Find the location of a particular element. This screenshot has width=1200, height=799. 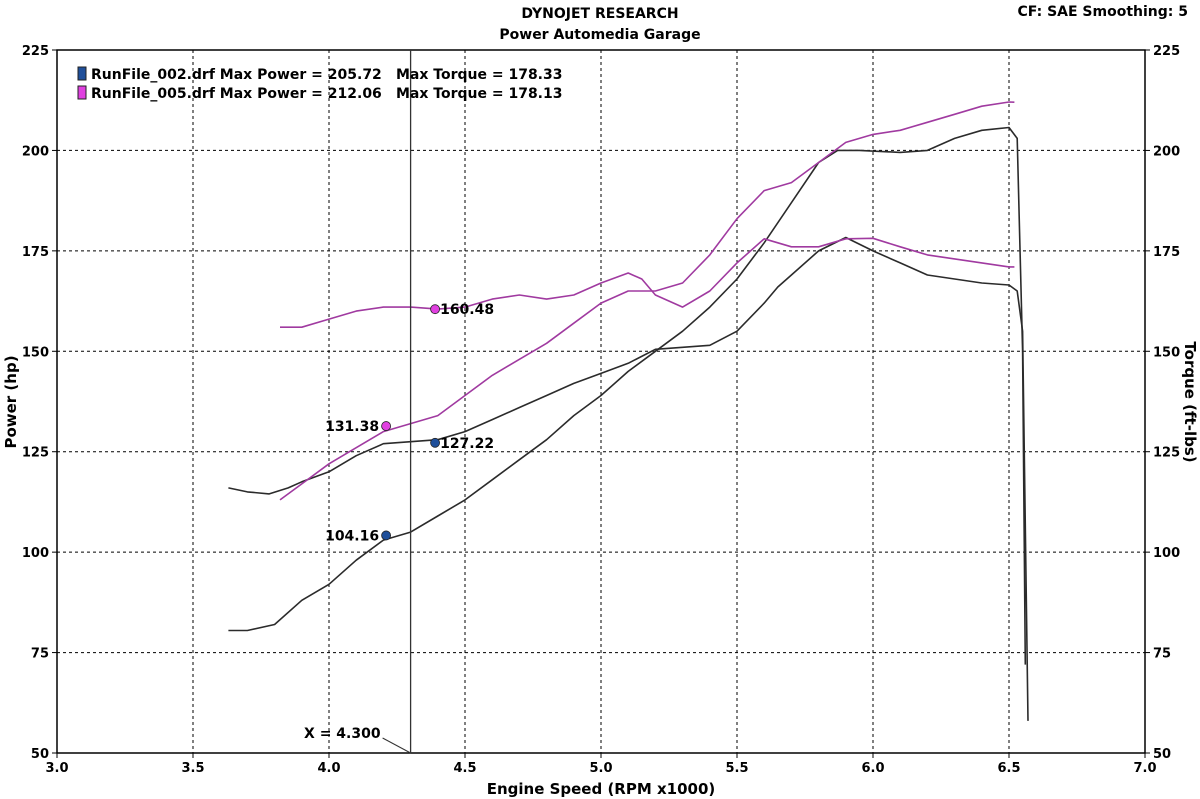

series-runfile-005-drf-torque-line is located at coordinates (647, 283).